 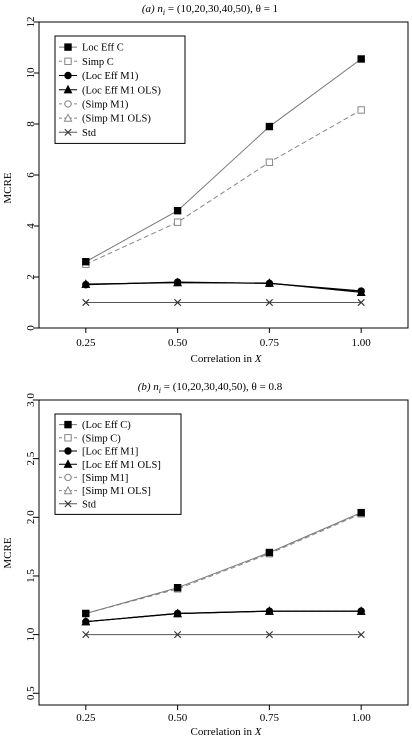 I want to click on x-axis-title-b: Correlation in X, so click(x=227, y=732).